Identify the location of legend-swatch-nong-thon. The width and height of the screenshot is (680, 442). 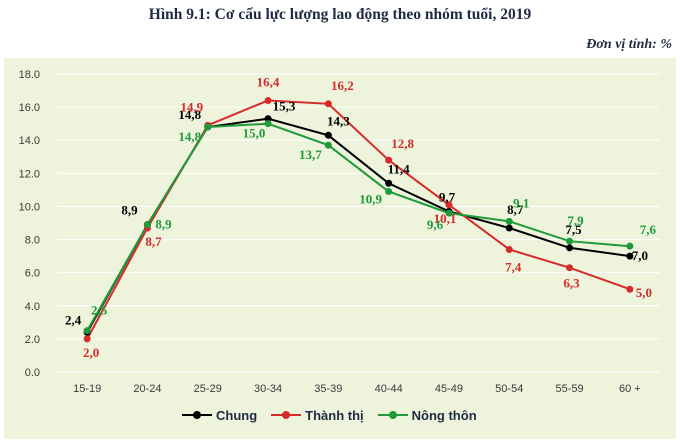
(392, 415).